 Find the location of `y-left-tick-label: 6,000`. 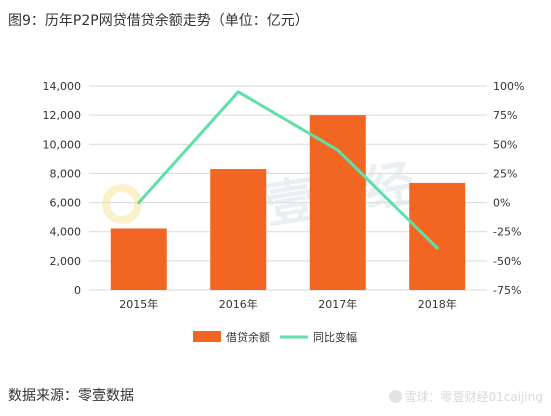

y-left-tick-label: 6,000 is located at coordinates (66, 203).